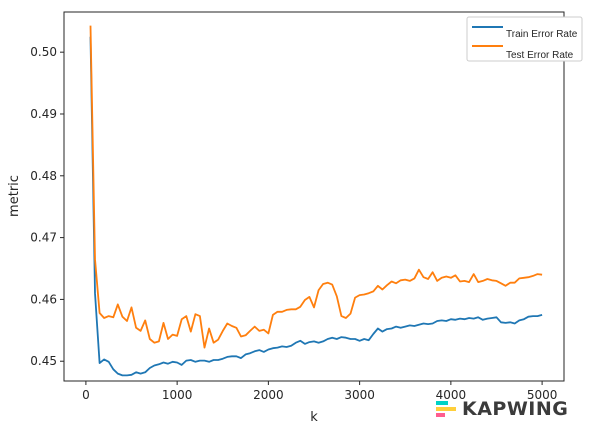 The image size is (594, 433). I want to click on y-tick-label: 0.50, so click(43, 52).